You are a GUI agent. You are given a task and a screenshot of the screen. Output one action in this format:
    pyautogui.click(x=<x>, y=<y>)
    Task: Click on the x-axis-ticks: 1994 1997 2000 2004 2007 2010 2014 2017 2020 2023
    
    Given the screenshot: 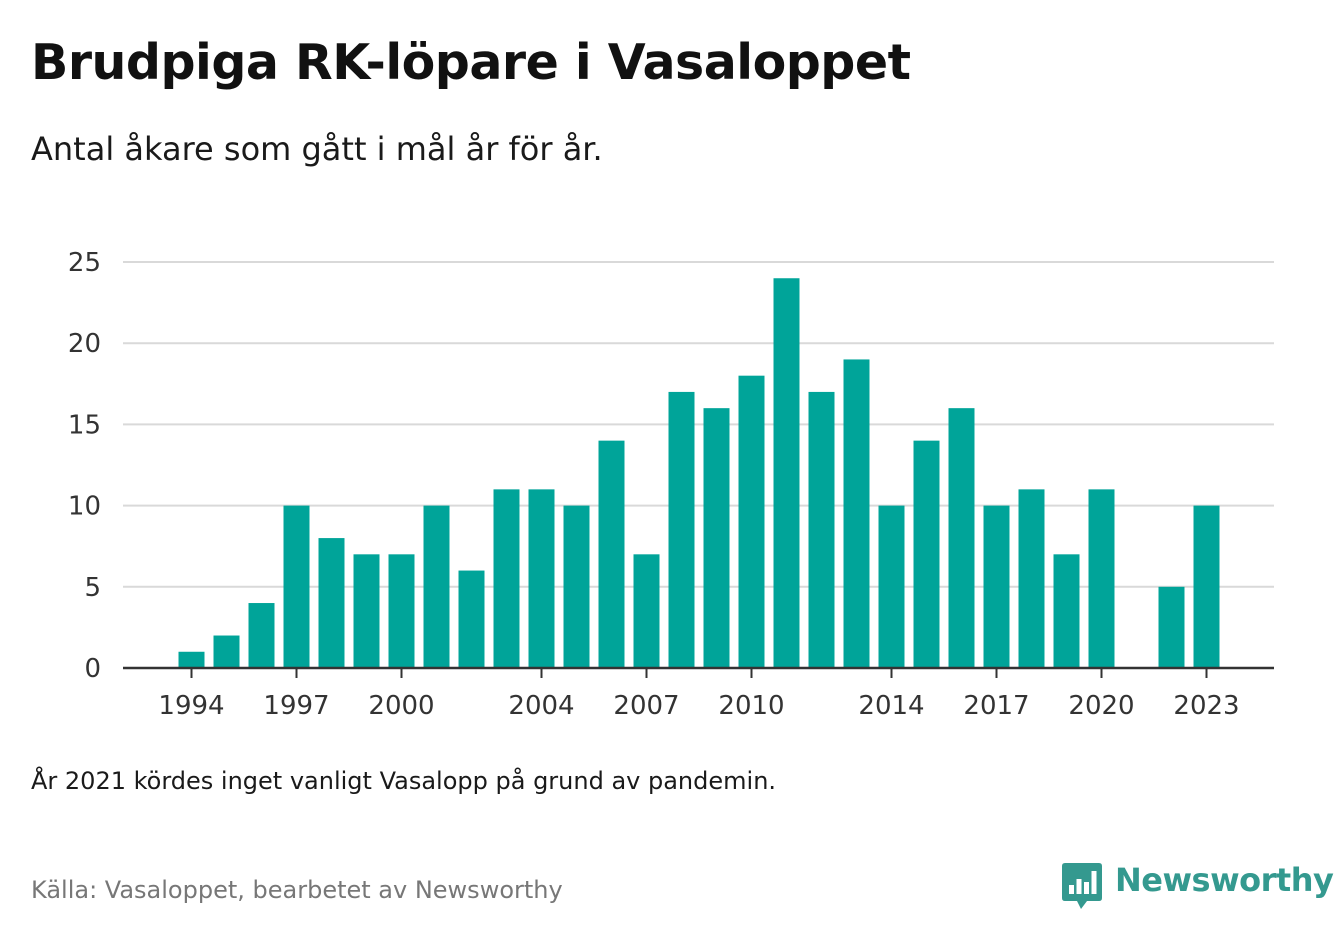 What is the action you would take?
    pyautogui.click(x=699, y=694)
    